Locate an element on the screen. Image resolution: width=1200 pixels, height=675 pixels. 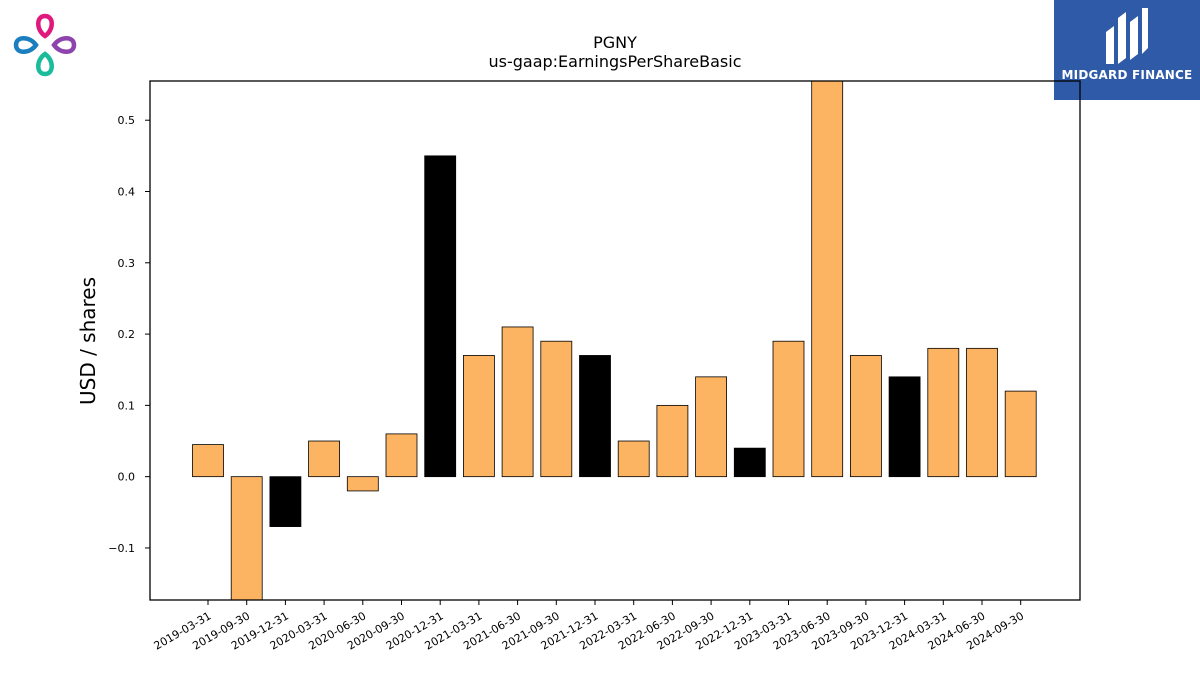
y-tick-label: −0.1 is located at coordinates (121, 548).